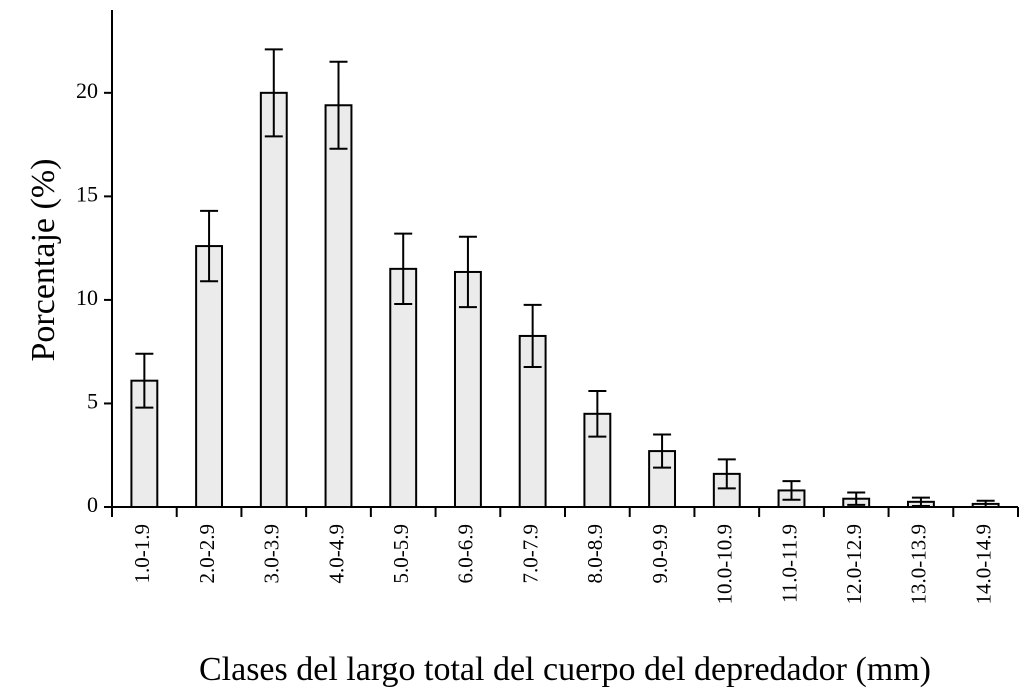  I want to click on y-tick-label: 10, so click(87, 297).